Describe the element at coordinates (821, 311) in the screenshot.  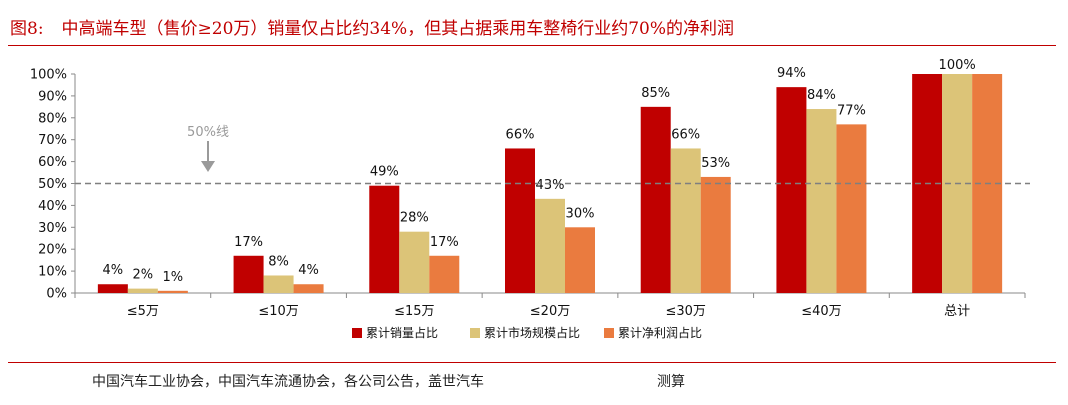
I see `x-tick-label: ≤40万` at that location.